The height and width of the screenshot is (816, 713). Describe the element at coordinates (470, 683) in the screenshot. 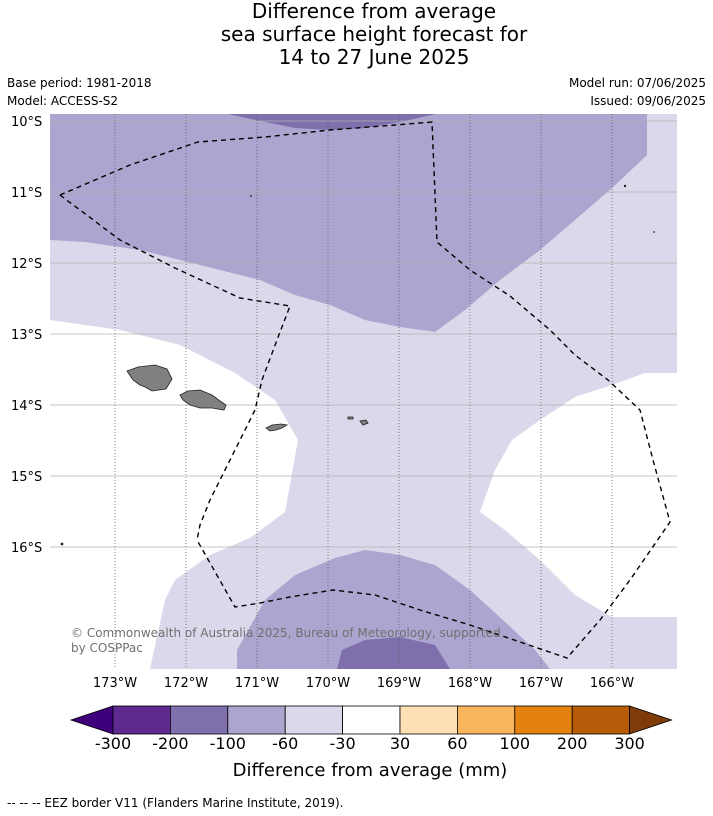

I see `lon-label-168w: 168°W` at that location.